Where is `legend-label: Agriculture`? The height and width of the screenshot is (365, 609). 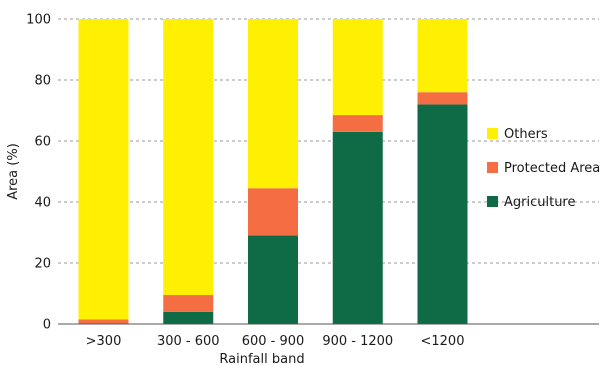 legend-label: Agriculture is located at coordinates (540, 202).